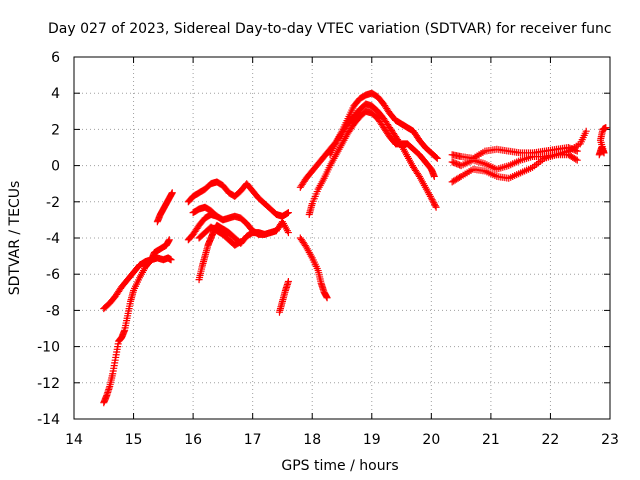 This screenshot has height=480, width=640. What do you see at coordinates (53, 311) in the screenshot?
I see `y-tick-label: -8` at bounding box center [53, 311].